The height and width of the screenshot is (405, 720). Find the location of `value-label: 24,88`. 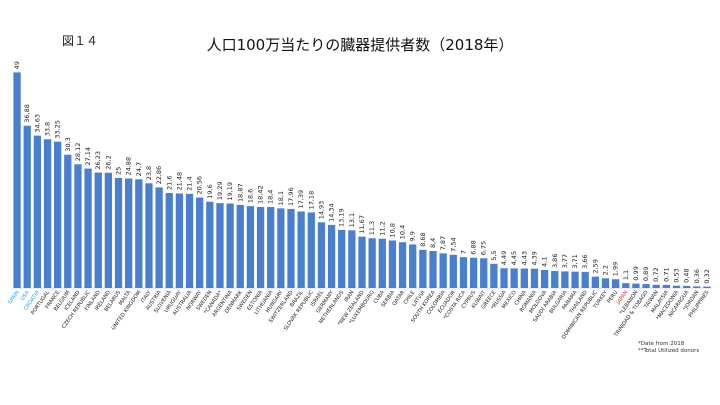

value-label: 24,88 is located at coordinates (129, 166).